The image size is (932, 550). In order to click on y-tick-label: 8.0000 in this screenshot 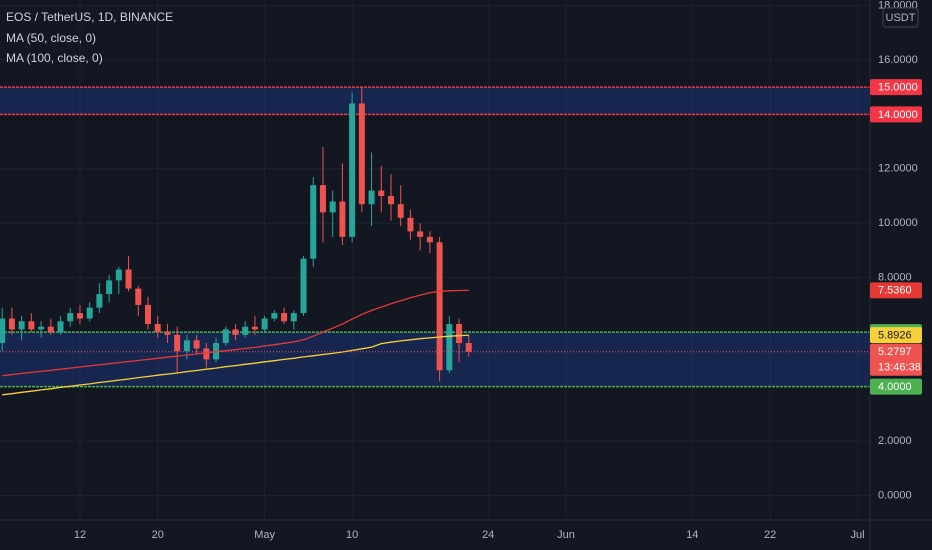, I will do `click(895, 278)`.